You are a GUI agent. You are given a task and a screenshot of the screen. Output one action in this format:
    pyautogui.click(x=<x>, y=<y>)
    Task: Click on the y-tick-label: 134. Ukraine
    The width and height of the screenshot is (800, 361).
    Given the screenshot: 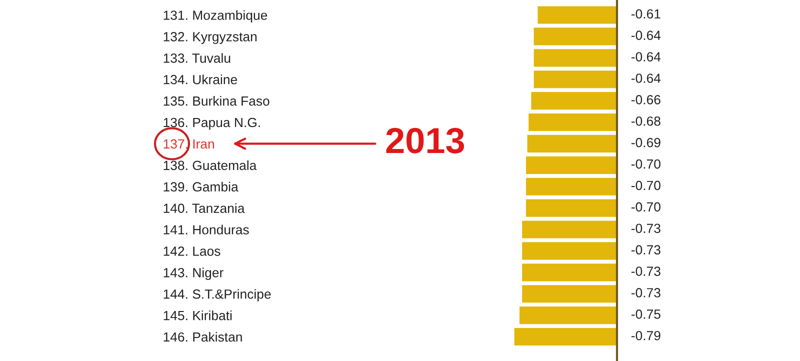 What is the action you would take?
    pyautogui.click(x=201, y=79)
    